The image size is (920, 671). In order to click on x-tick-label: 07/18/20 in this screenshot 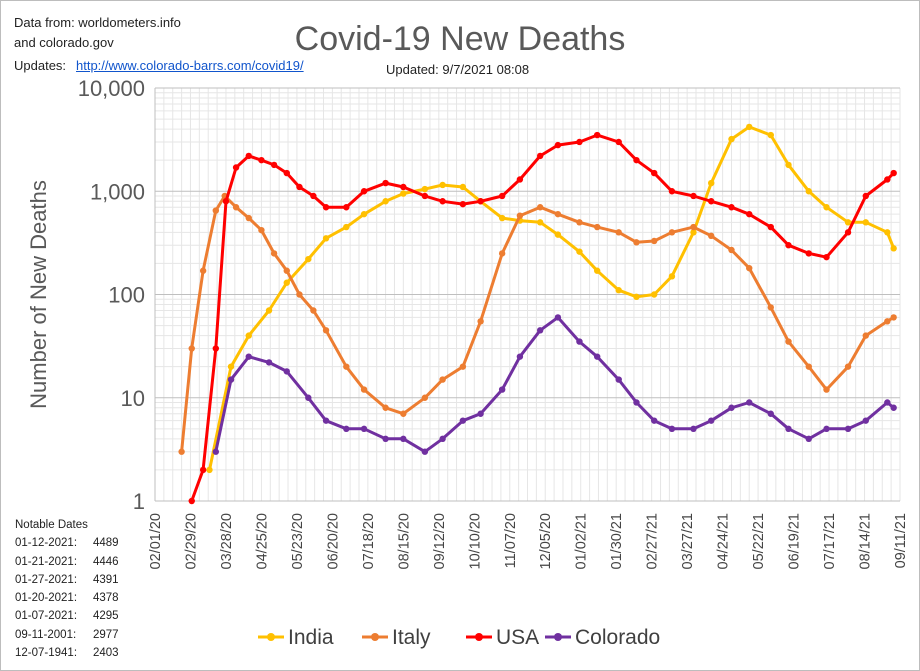, I will do `click(369, 541)`.